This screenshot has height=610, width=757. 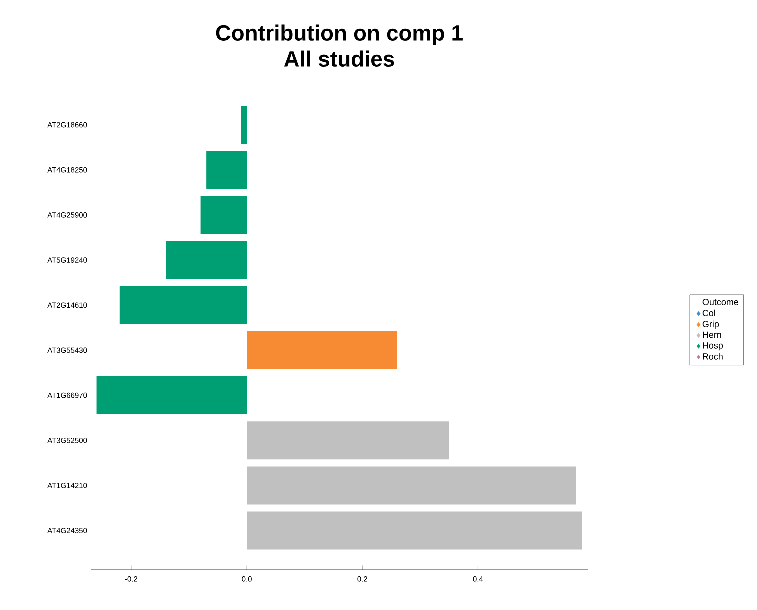 I want to click on legend-title: Outcome, so click(x=720, y=302).